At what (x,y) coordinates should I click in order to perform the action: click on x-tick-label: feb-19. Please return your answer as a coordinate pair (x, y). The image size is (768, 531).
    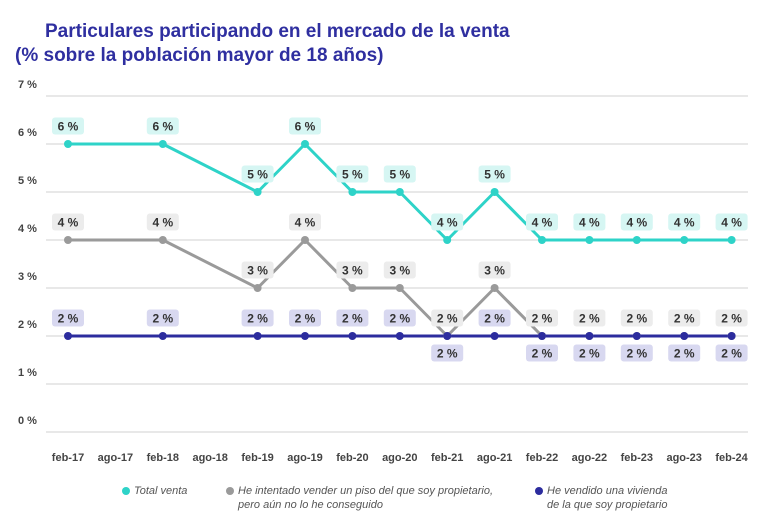
    Looking at the image, I should click on (257, 458).